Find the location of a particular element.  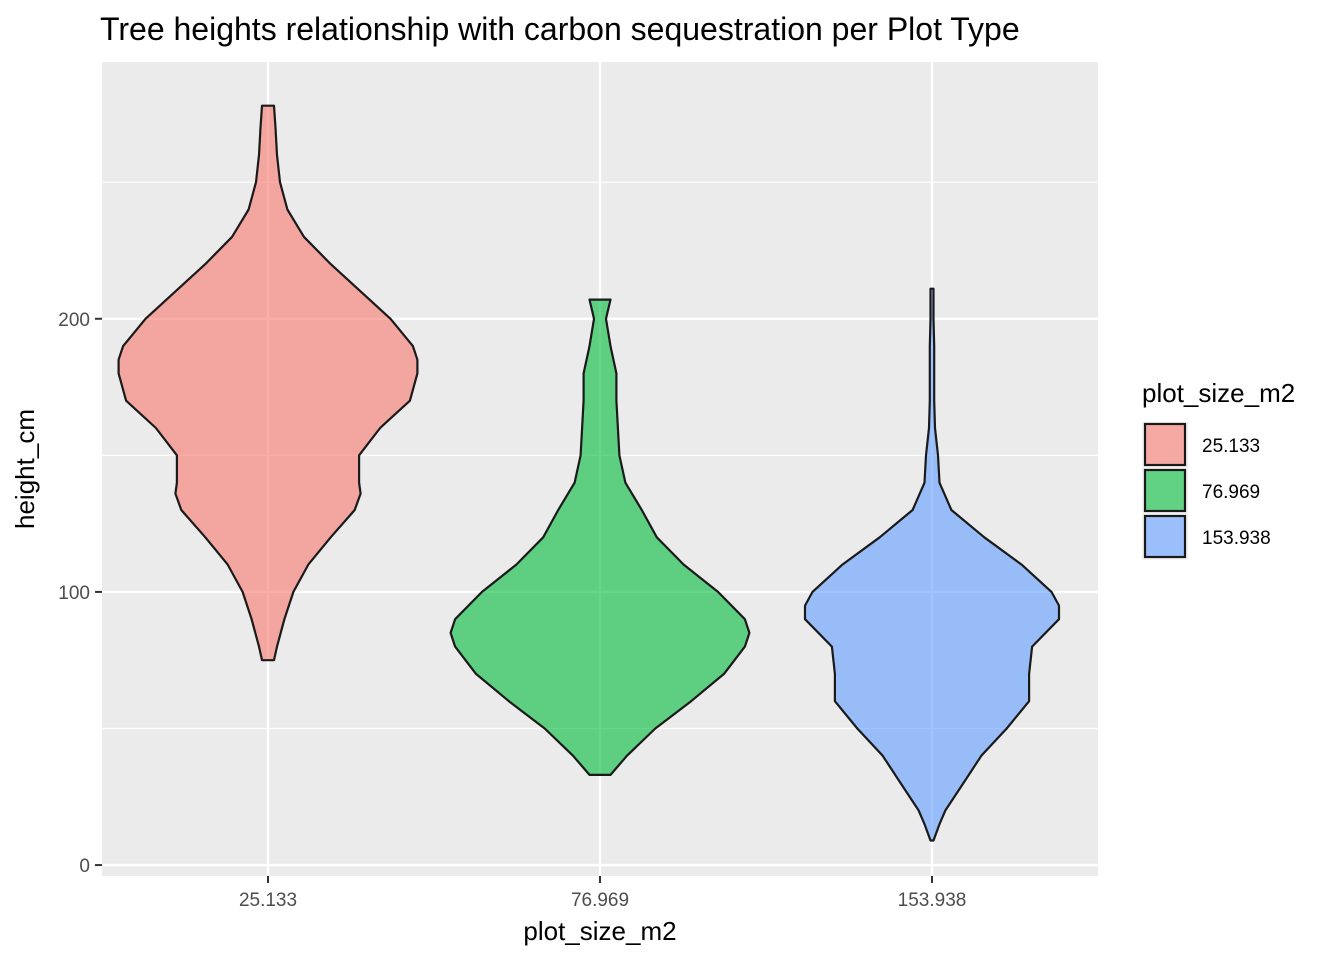

x-tick-label: 153.938 is located at coordinates (932, 900).